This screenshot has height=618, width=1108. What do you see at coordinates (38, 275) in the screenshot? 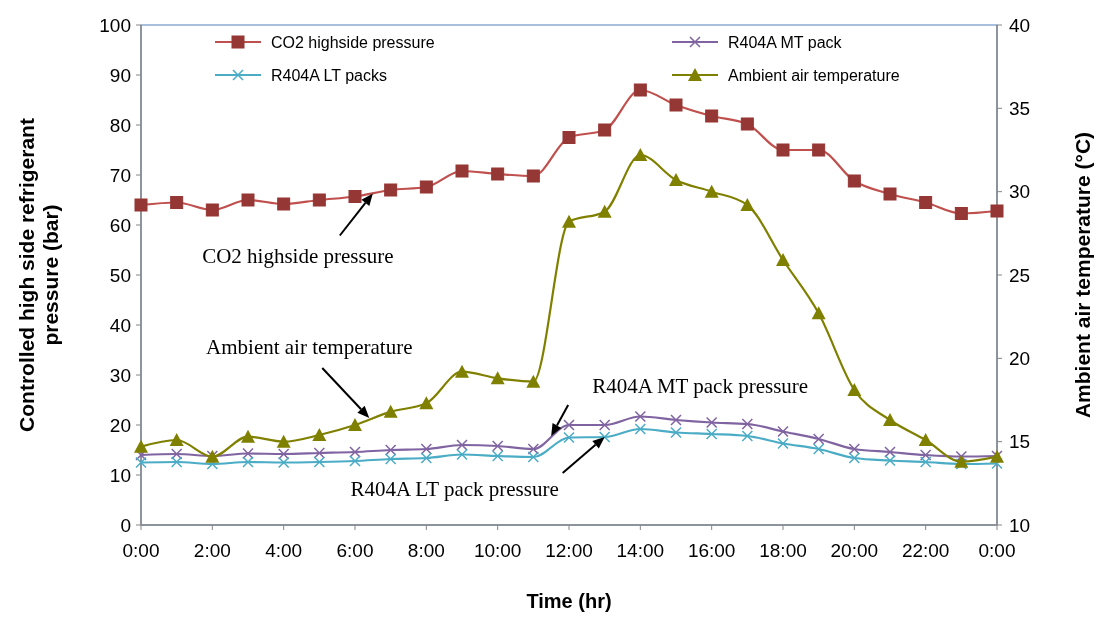
I see `y-axis-title: Controlled high side refrigerant pressure (bar)` at bounding box center [38, 275].